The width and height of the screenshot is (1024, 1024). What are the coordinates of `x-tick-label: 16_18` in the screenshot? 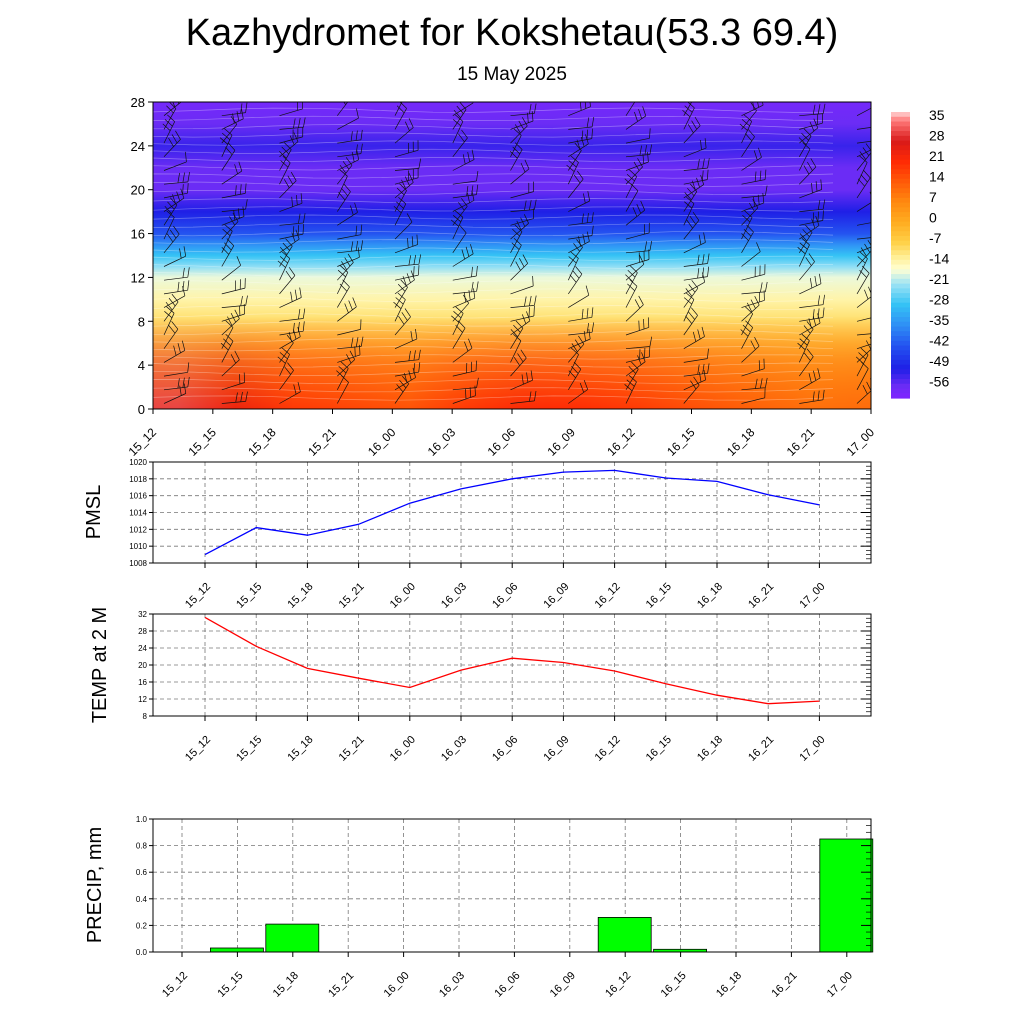 It's located at (741, 442).